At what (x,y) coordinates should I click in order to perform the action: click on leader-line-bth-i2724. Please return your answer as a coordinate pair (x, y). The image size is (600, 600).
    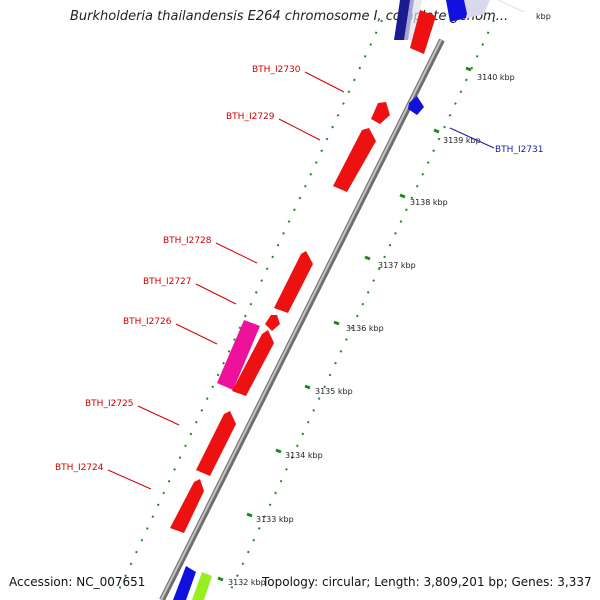
    Looking at the image, I should click on (129, 479).